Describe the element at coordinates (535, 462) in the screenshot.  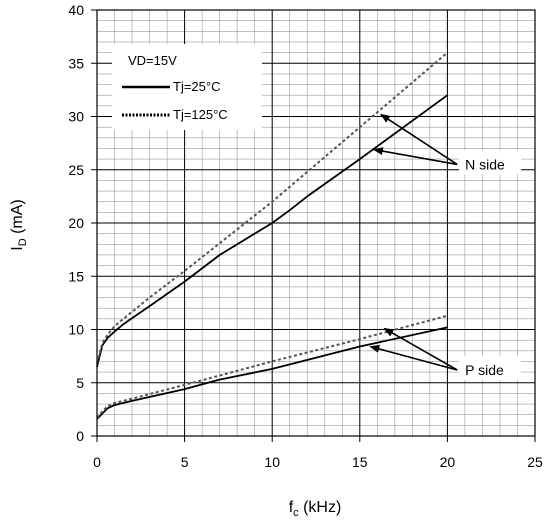
I see `x-tick-label: 25` at that location.